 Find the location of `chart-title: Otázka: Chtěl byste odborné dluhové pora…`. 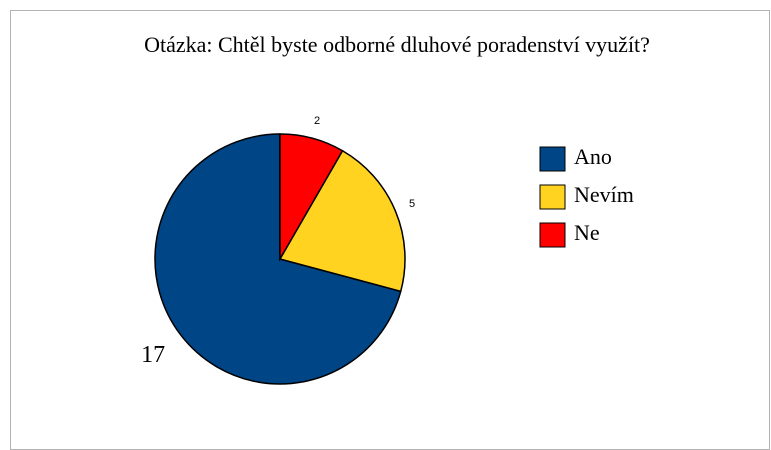

chart-title: Otázka: Chtěl byste odborné dluhové pora… is located at coordinates (397, 44).